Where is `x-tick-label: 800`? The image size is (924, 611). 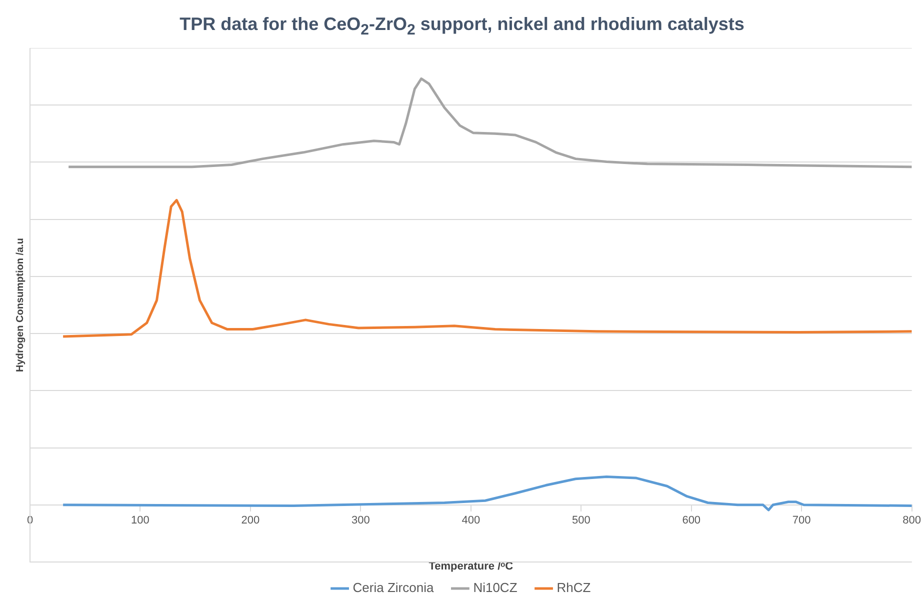 x-tick-label: 800 is located at coordinates (912, 520).